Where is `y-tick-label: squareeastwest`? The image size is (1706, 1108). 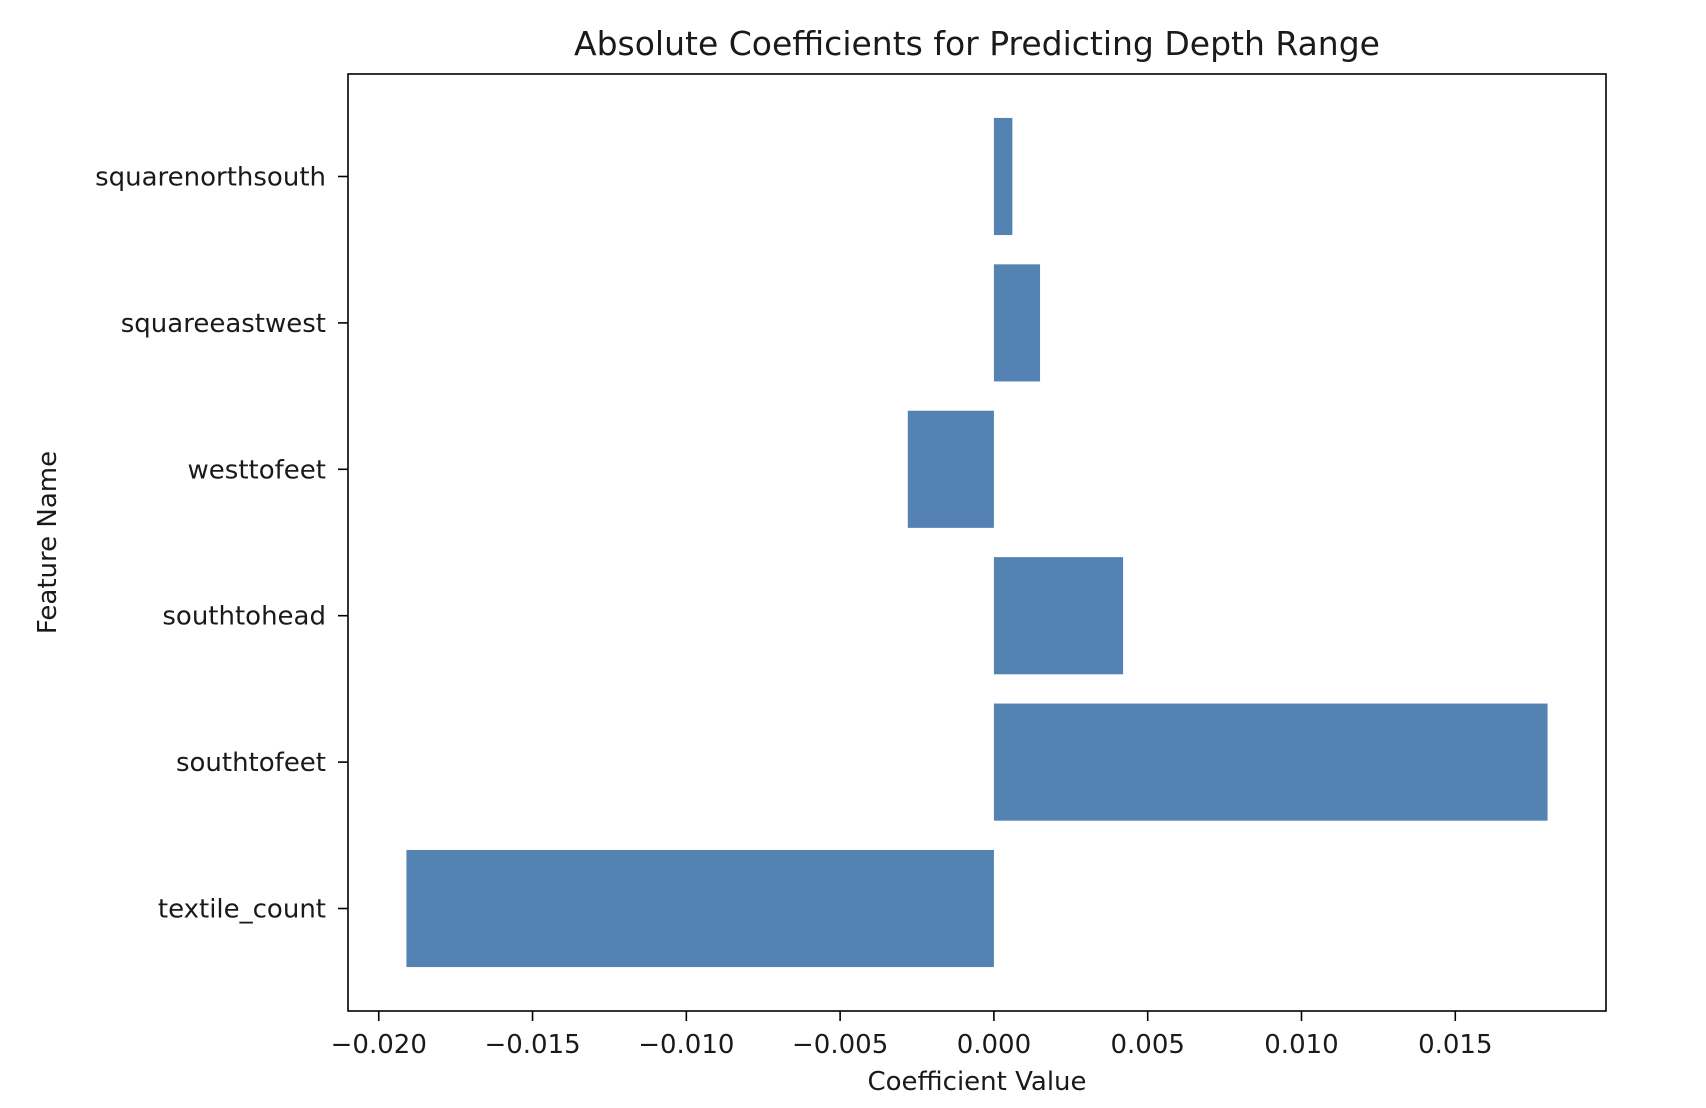 y-tick-label: squareeastwest is located at coordinates (223, 324).